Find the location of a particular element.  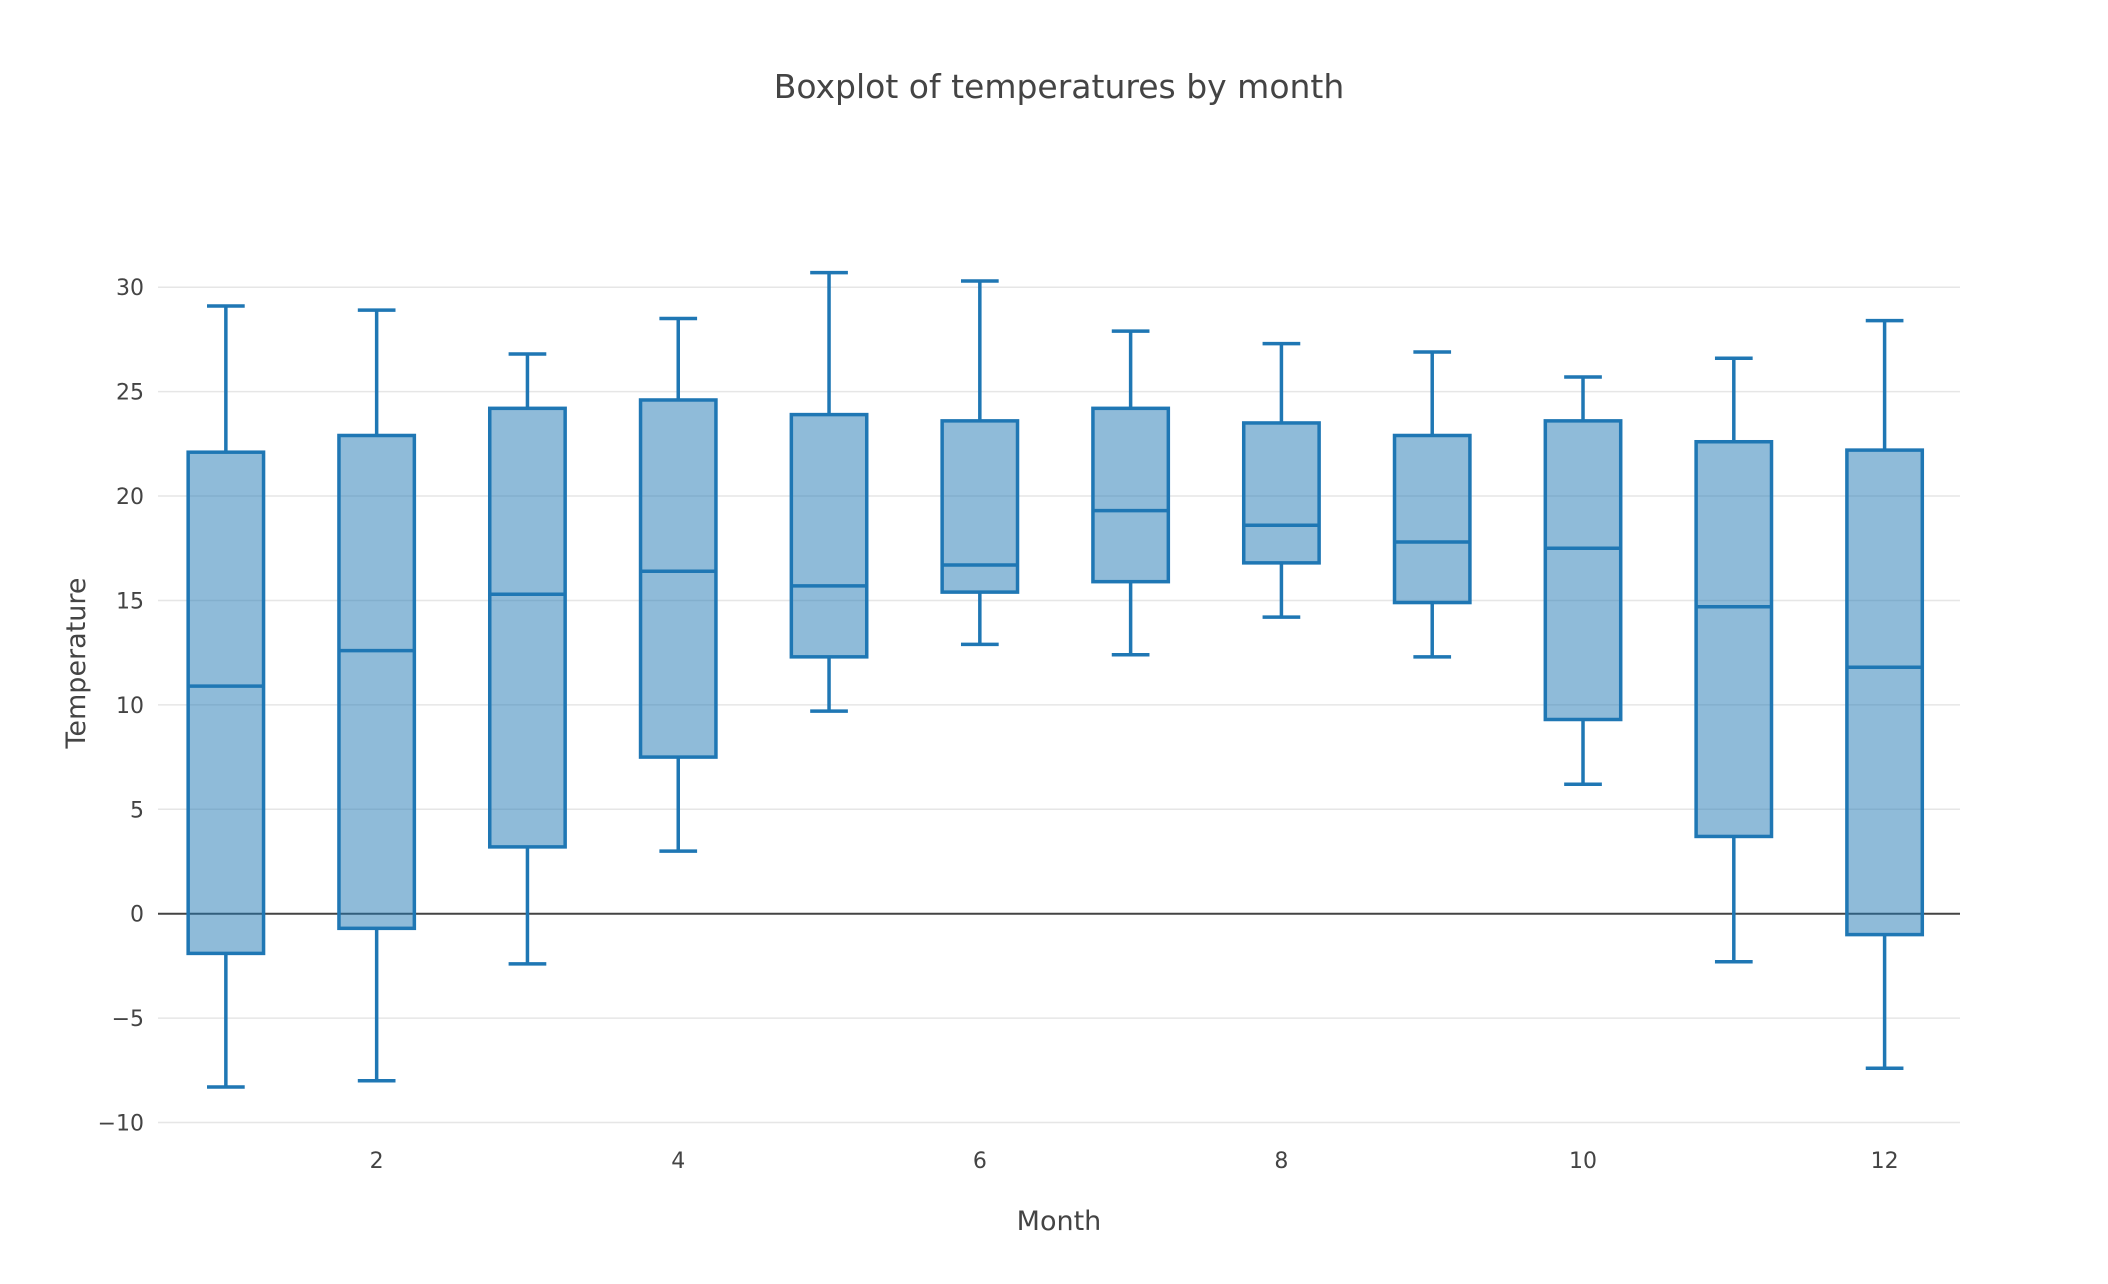

y-tick-label: −10 is located at coordinates (121, 1124).